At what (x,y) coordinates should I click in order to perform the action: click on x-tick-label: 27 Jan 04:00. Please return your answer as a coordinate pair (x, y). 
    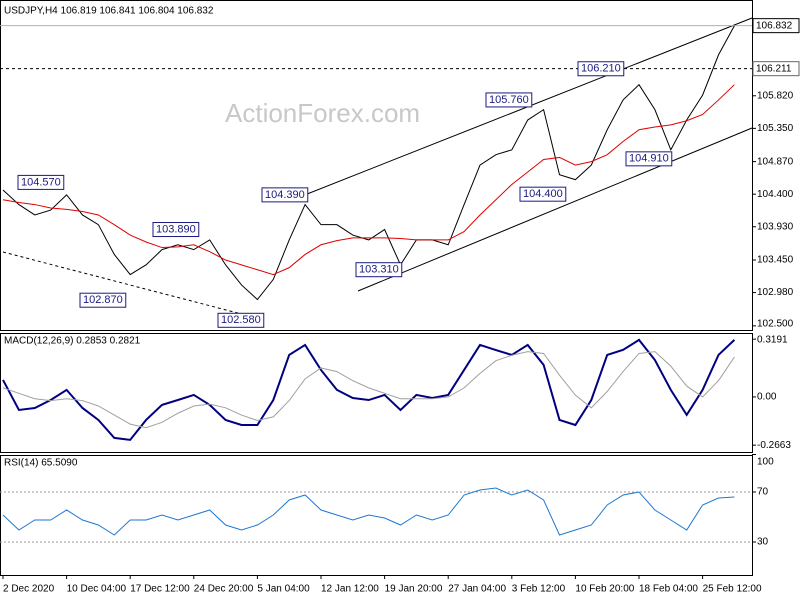
    Looking at the image, I should click on (477, 589).